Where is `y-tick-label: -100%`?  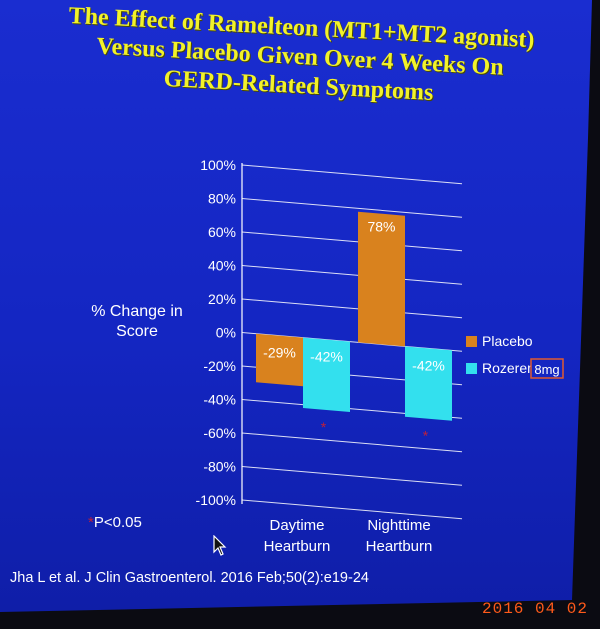 y-tick-label: -100% is located at coordinates (216, 500).